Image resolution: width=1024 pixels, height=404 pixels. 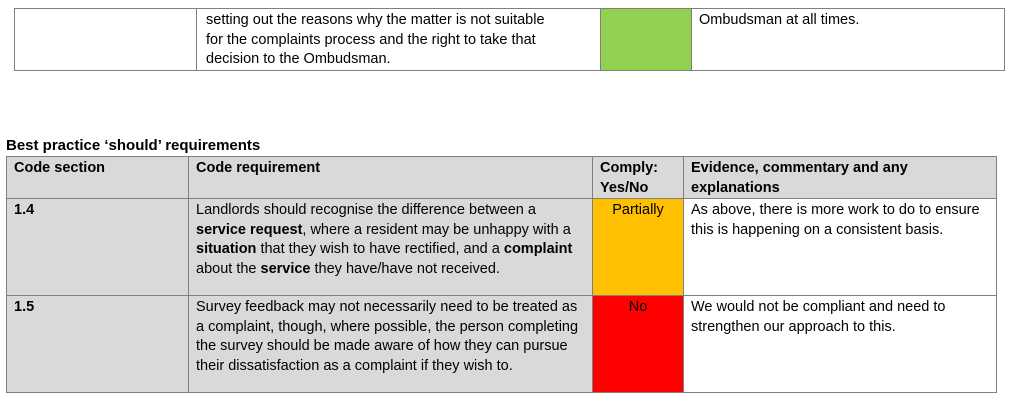 What do you see at coordinates (285, 268) in the screenshot?
I see `bold-term: service` at bounding box center [285, 268].